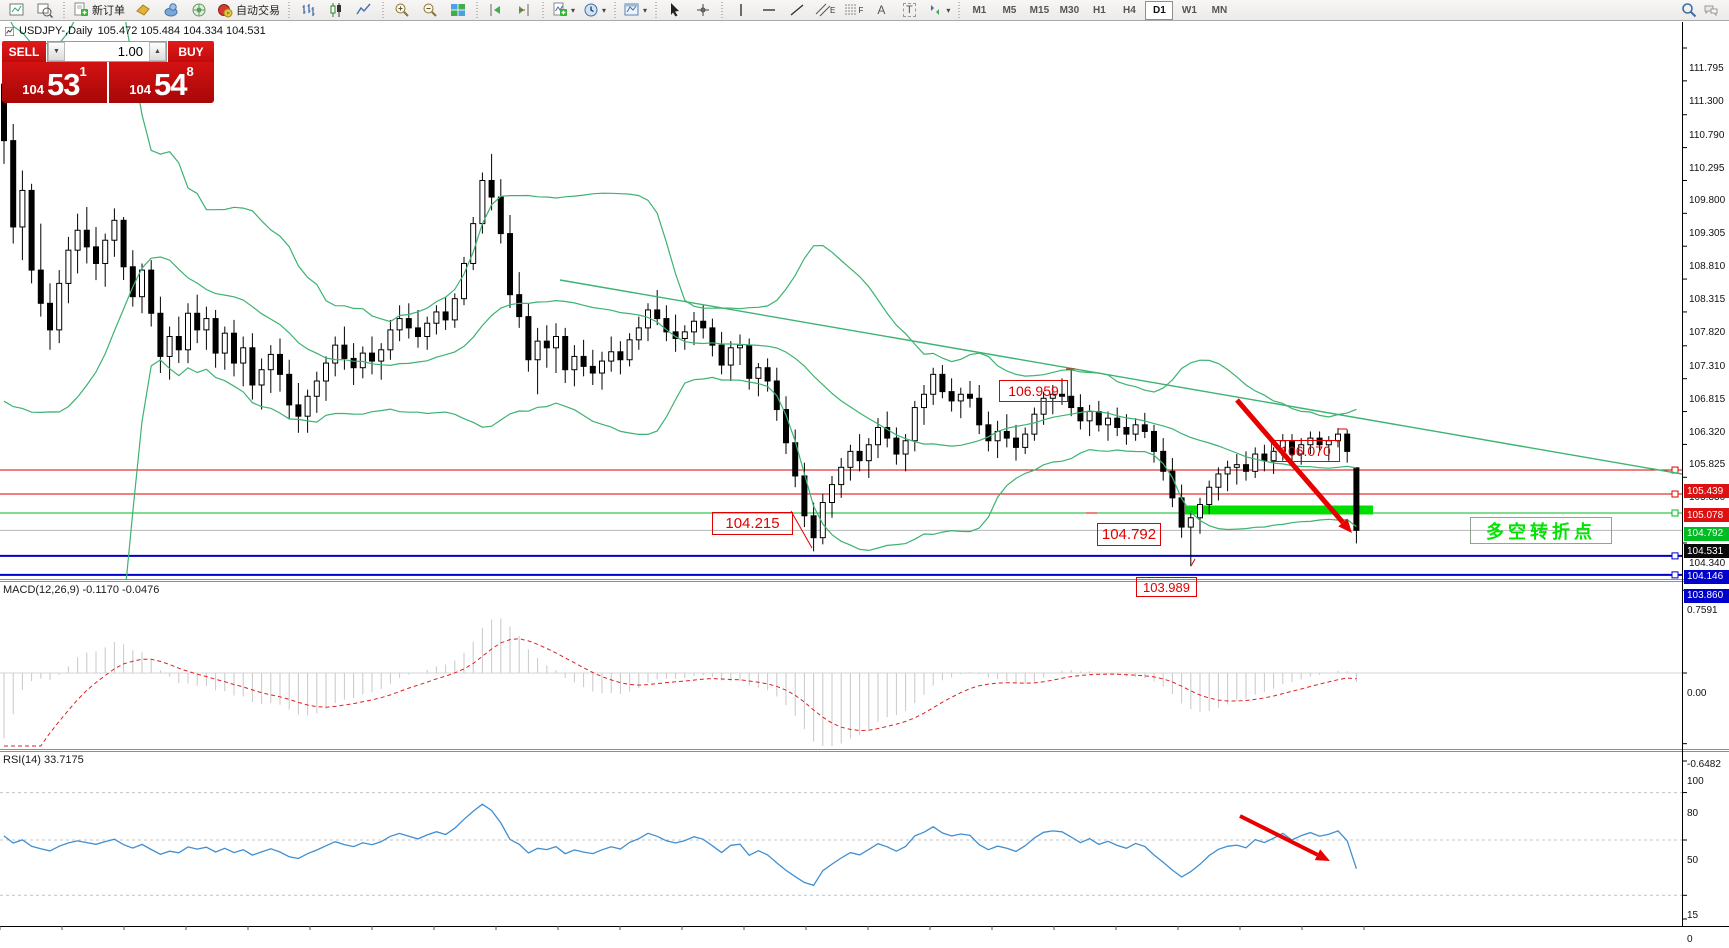  What do you see at coordinates (1129, 534) in the screenshot?
I see `price-annotation-104.792: 104.792` at bounding box center [1129, 534].